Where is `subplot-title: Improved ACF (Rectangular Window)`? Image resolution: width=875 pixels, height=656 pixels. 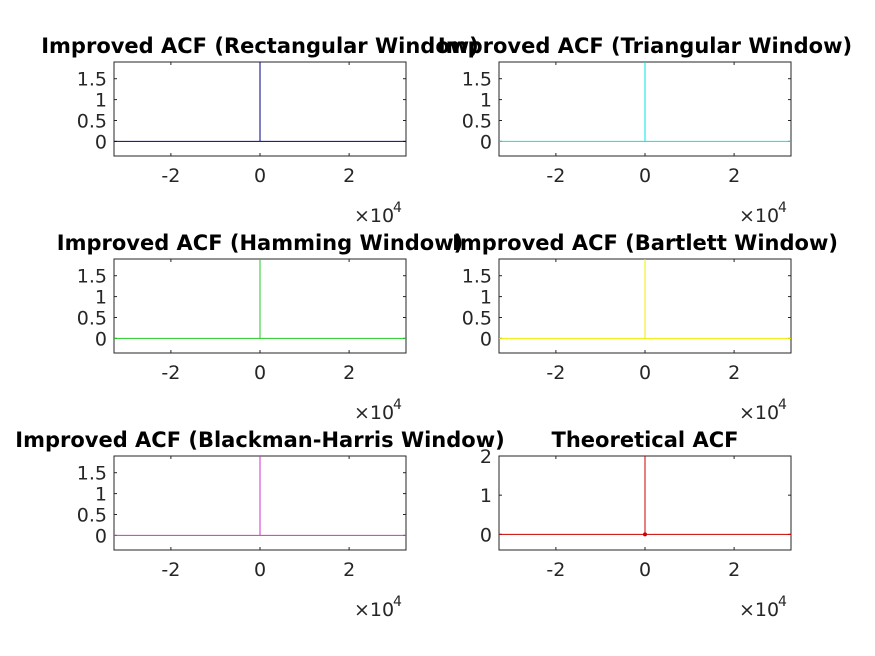 subplot-title: Improved ACF (Rectangular Window) is located at coordinates (260, 46).